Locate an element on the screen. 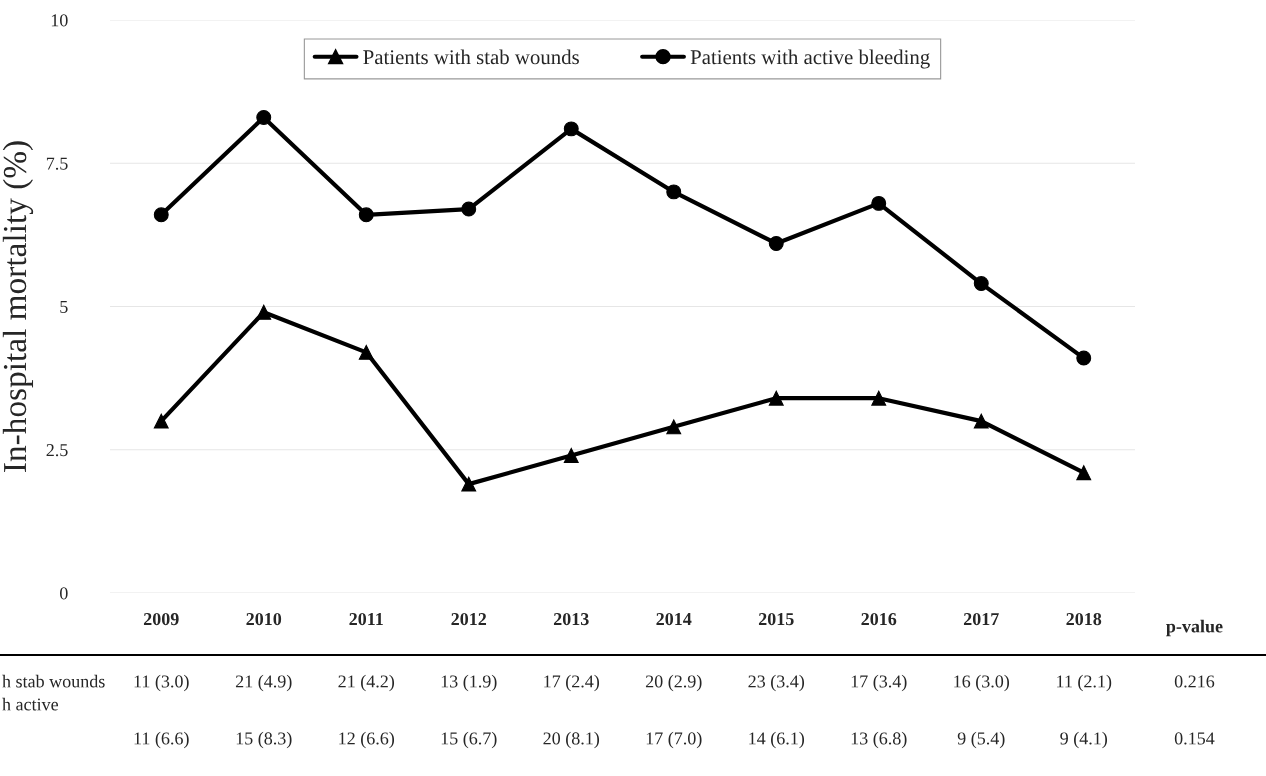 This screenshot has height=776, width=1266. y-tick-label: 5 is located at coordinates (64, 306).